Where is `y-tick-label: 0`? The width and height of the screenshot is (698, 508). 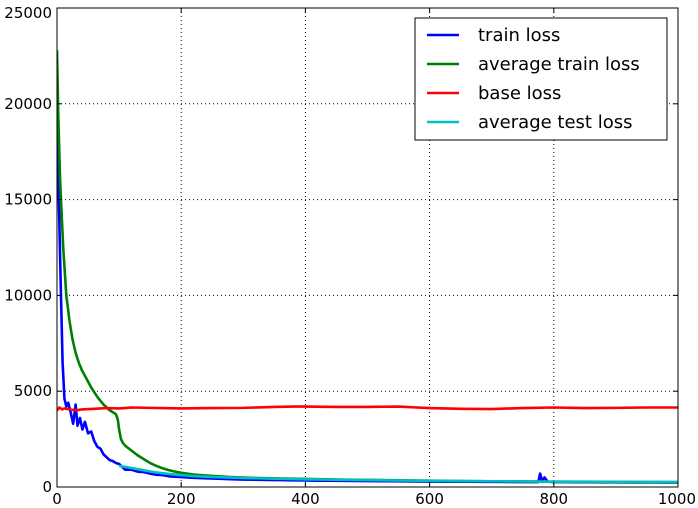 y-tick-label: 0 is located at coordinates (47, 487).